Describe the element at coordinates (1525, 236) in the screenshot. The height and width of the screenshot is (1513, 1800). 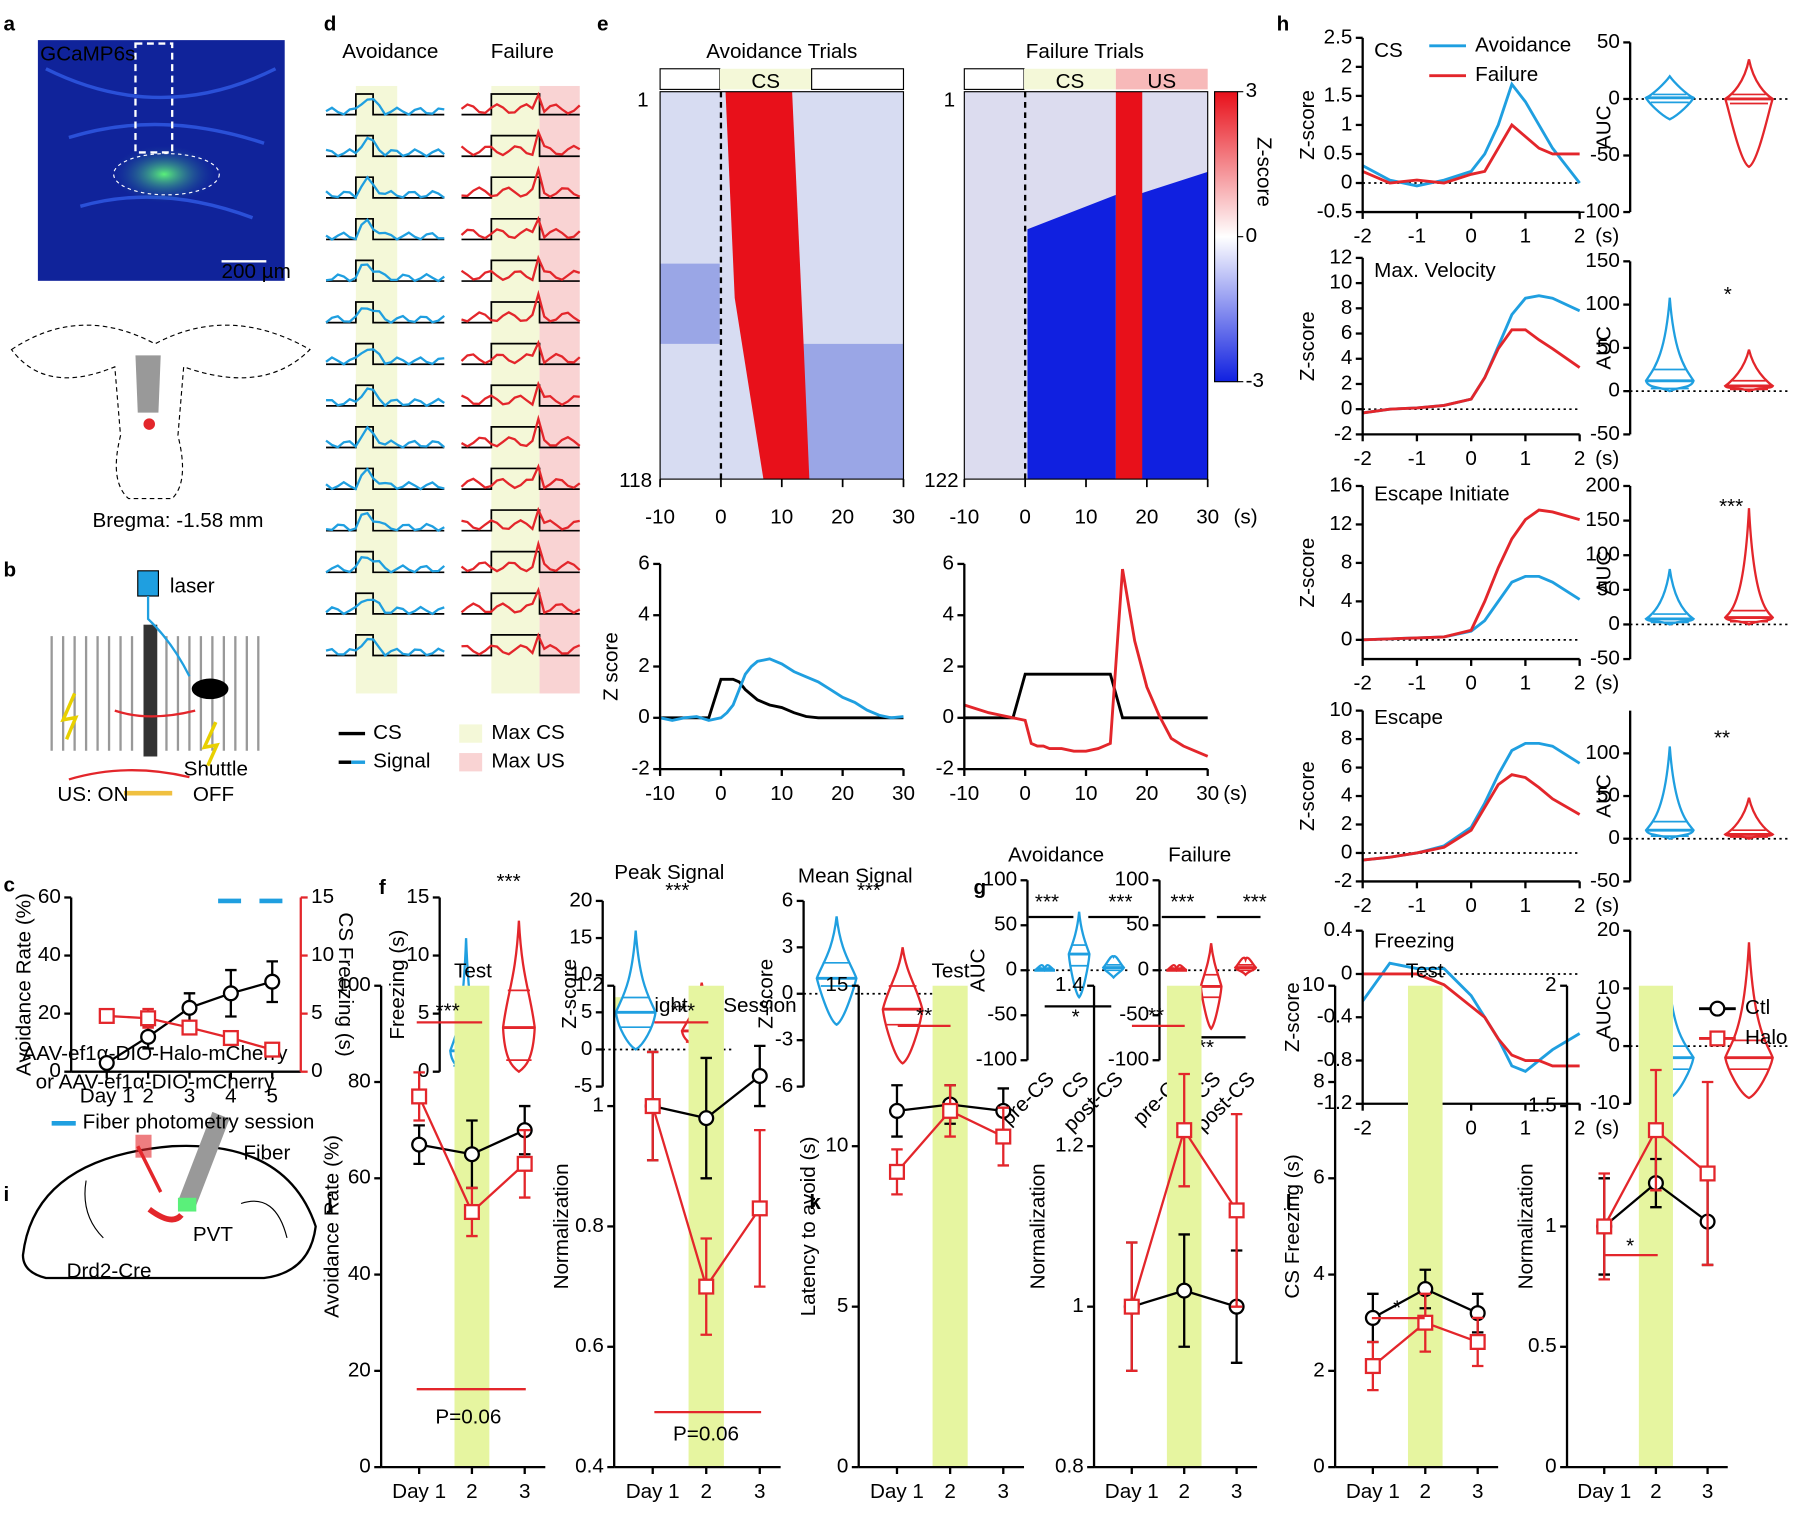
I see `x-tick-label: 1` at that location.